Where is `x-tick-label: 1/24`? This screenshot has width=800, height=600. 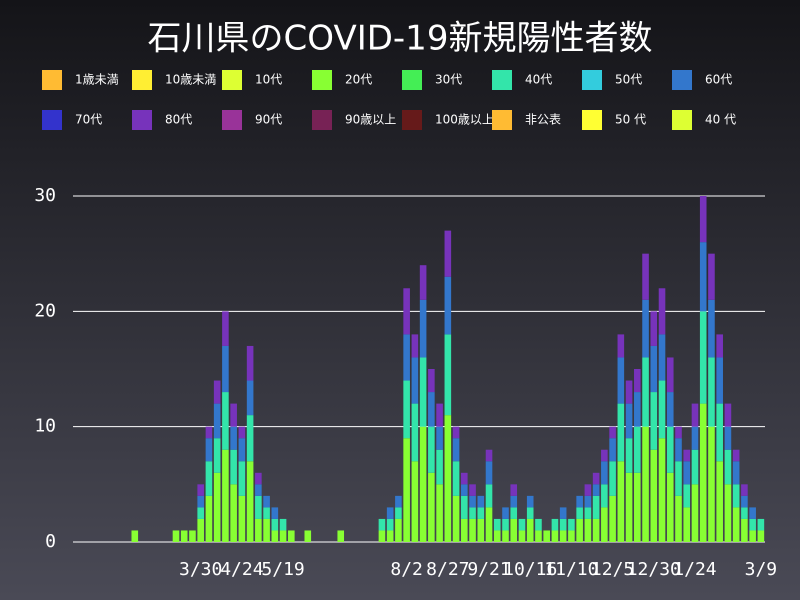 x-tick-label: 1/24 is located at coordinates (694, 569).